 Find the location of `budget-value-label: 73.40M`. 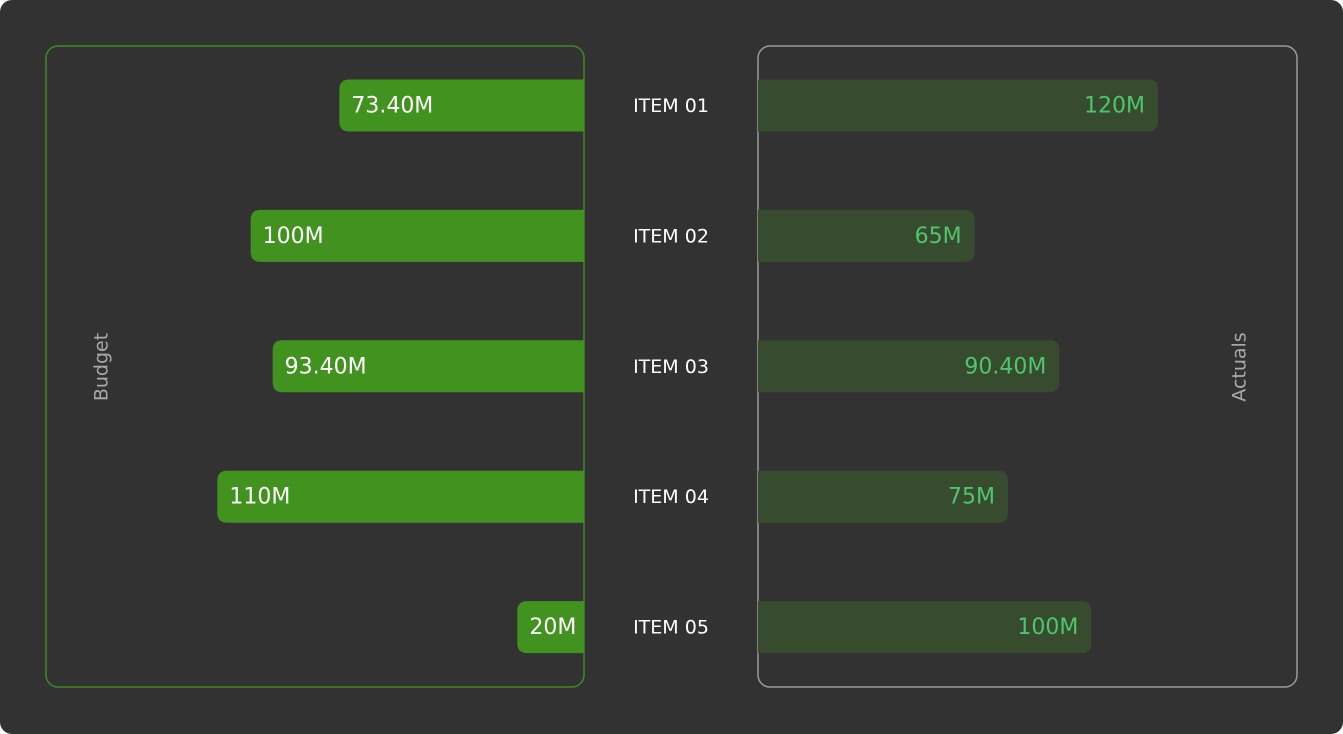

budget-value-label: 73.40M is located at coordinates (392, 106).